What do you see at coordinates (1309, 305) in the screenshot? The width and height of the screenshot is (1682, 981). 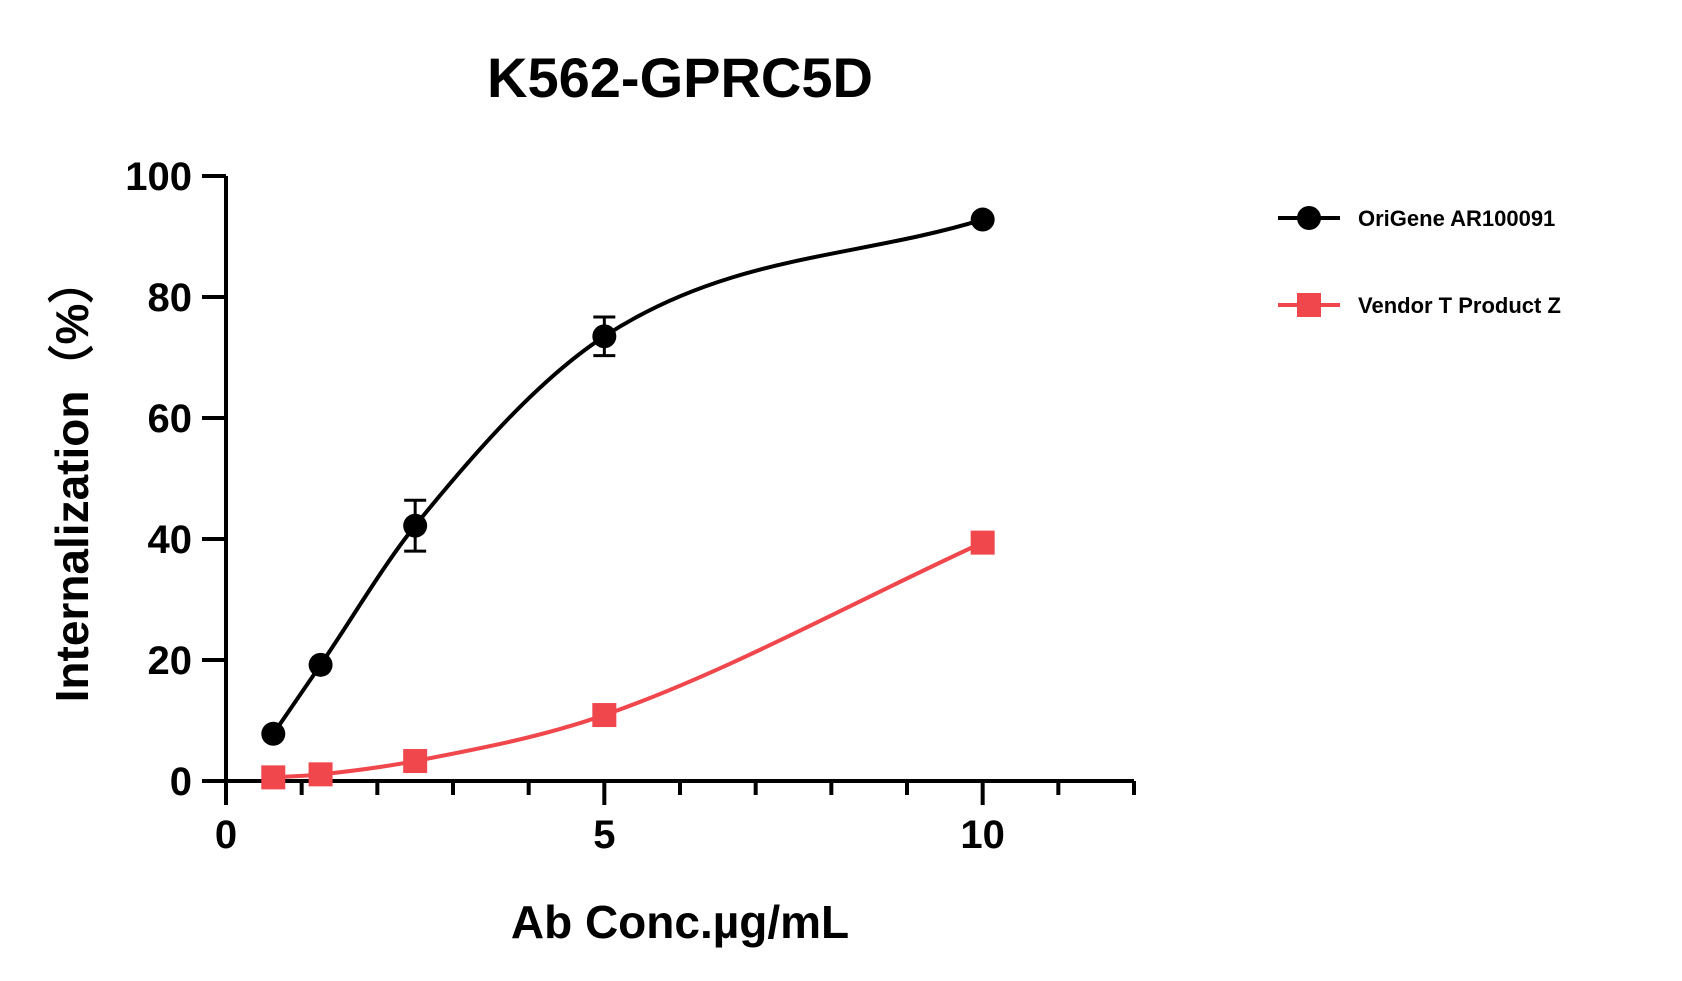 I see `legend-marker-vendor` at bounding box center [1309, 305].